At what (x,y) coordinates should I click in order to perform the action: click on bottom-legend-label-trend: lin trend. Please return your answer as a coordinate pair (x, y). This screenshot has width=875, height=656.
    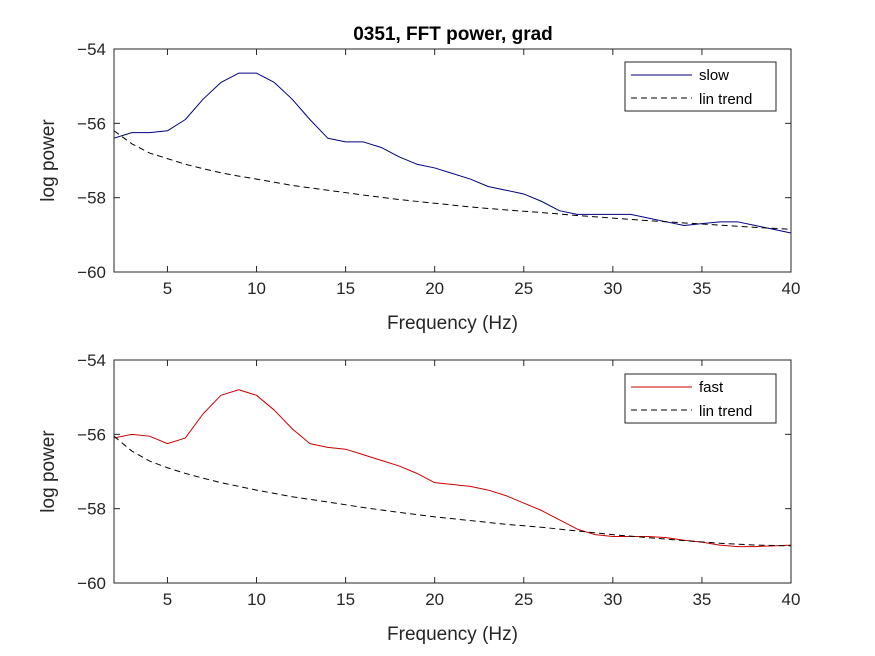
    Looking at the image, I should click on (725, 411).